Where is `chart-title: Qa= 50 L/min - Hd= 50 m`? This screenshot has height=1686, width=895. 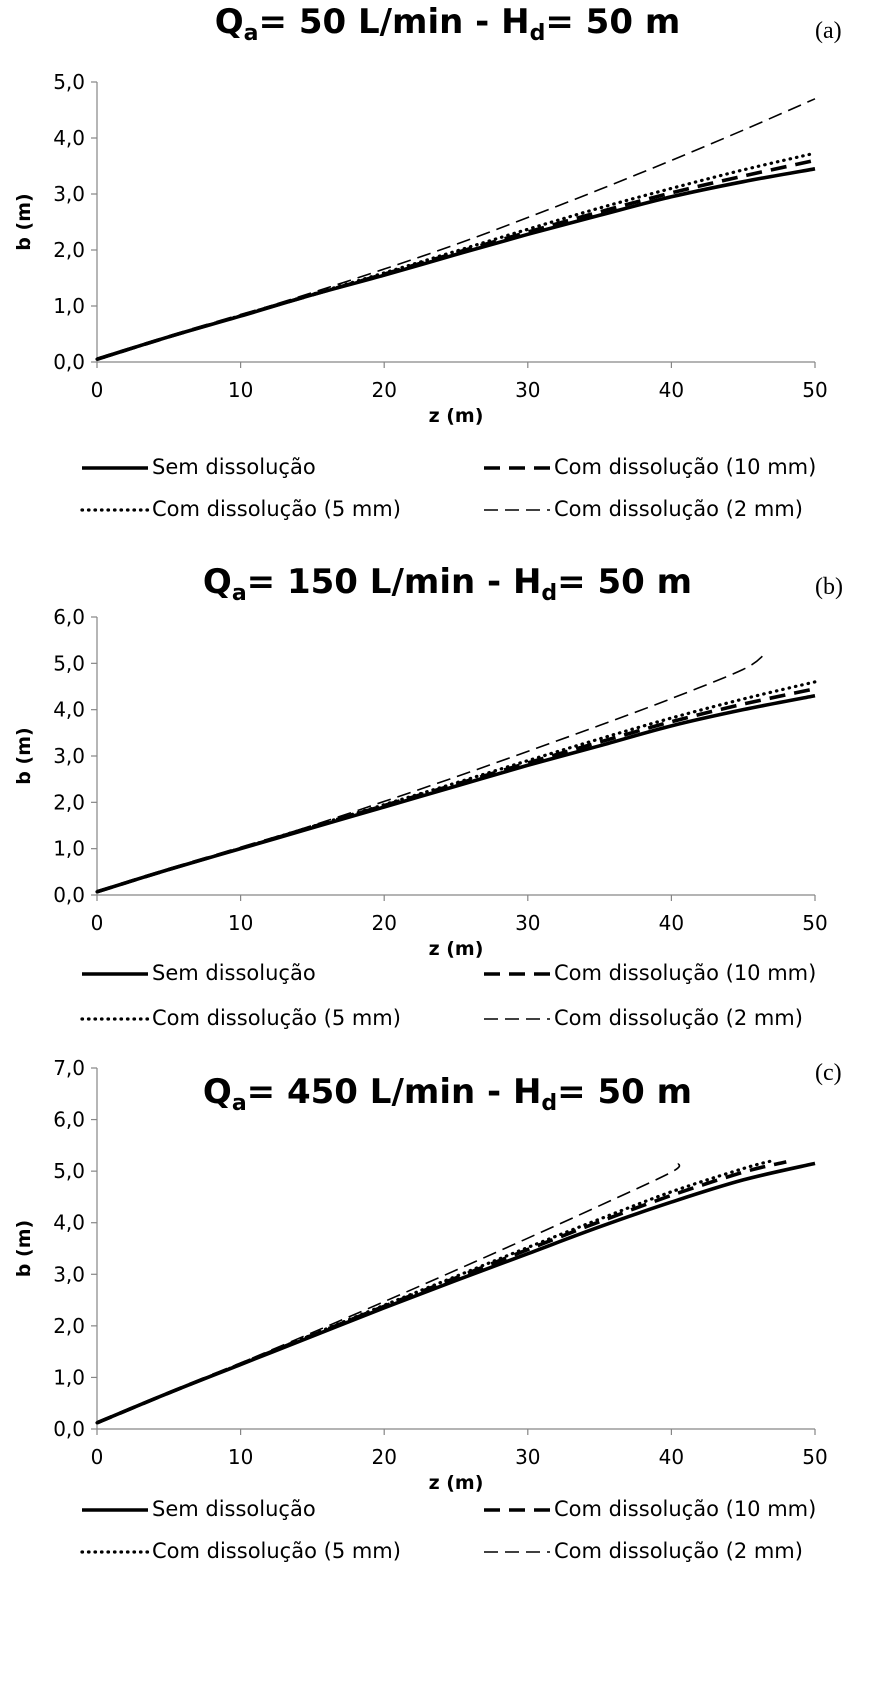 chart-title: Qa= 50 L/min - Hd= 50 m is located at coordinates (447, 24).